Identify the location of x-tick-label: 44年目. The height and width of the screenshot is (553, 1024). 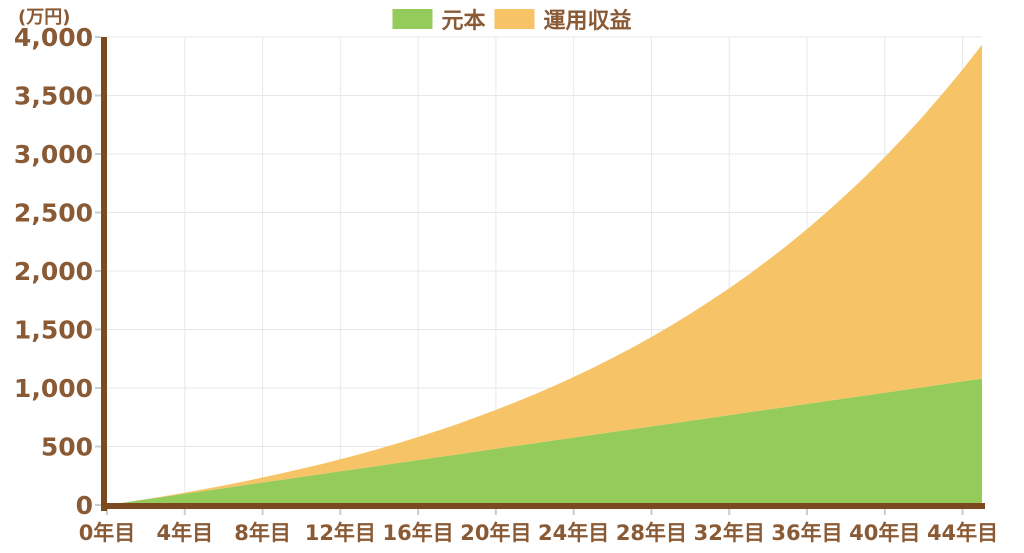
(962, 533).